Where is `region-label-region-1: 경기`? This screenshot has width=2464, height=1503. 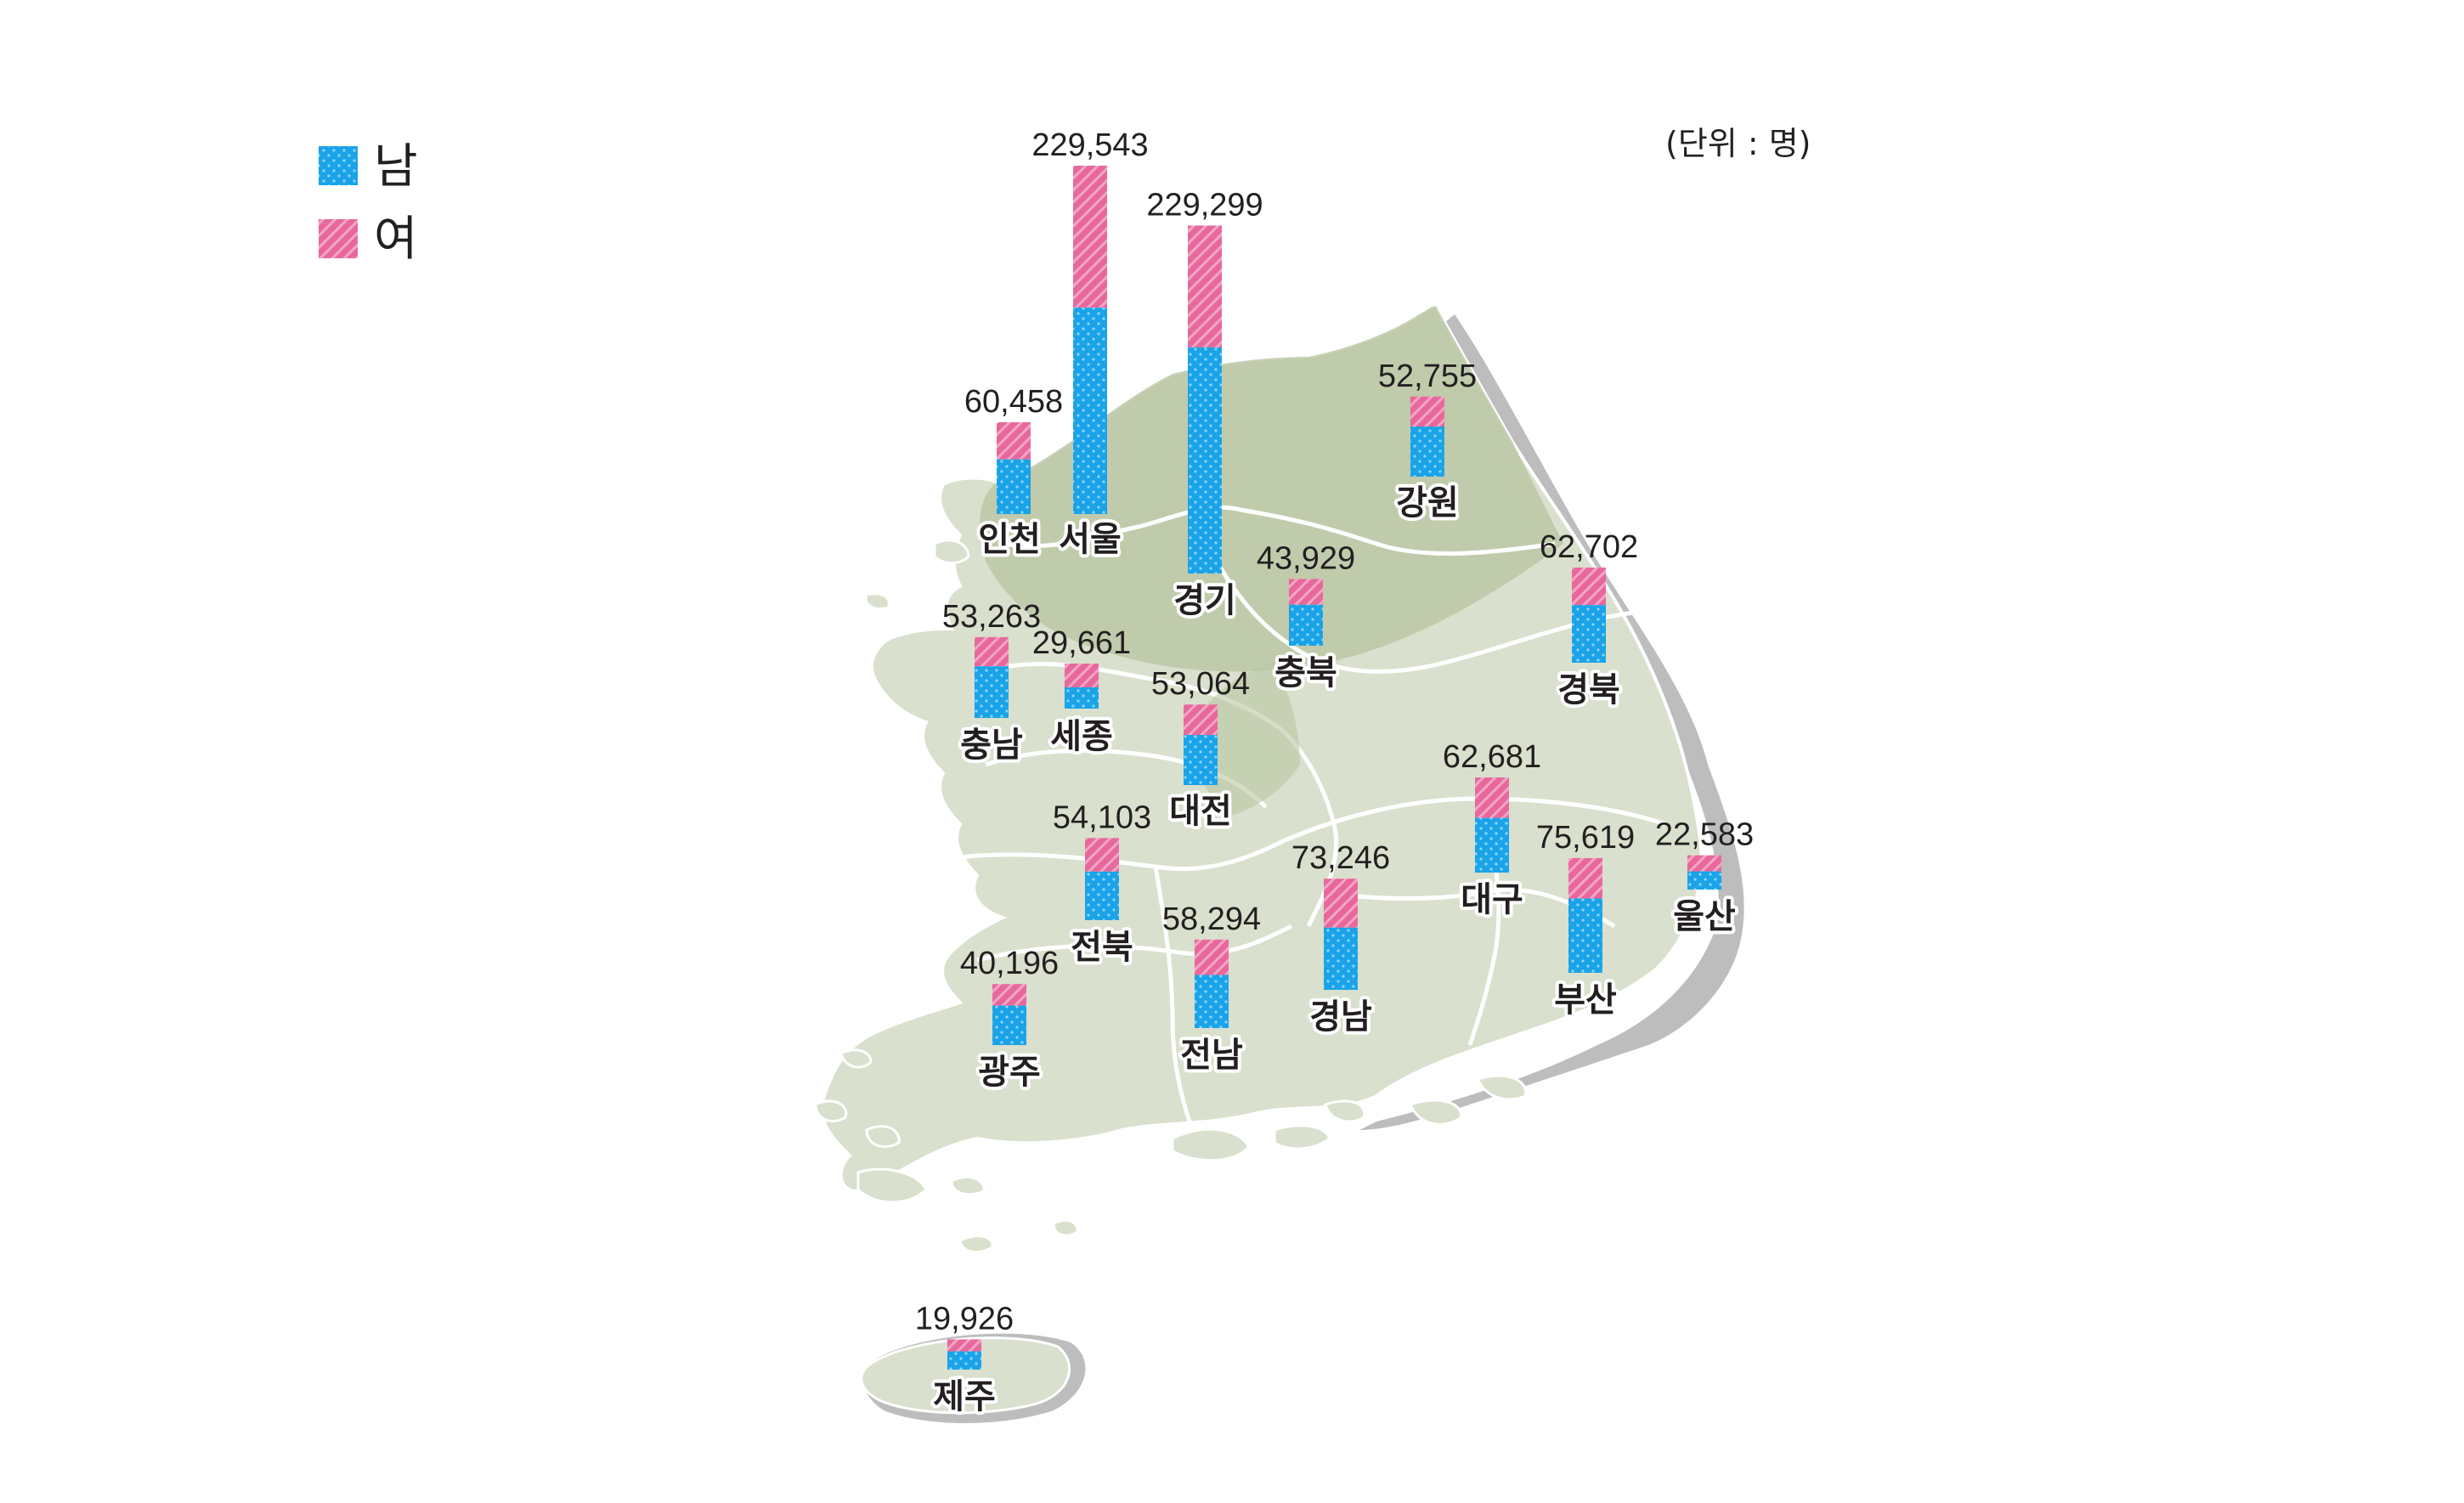
region-label-region-1: 경기 is located at coordinates (1204, 600).